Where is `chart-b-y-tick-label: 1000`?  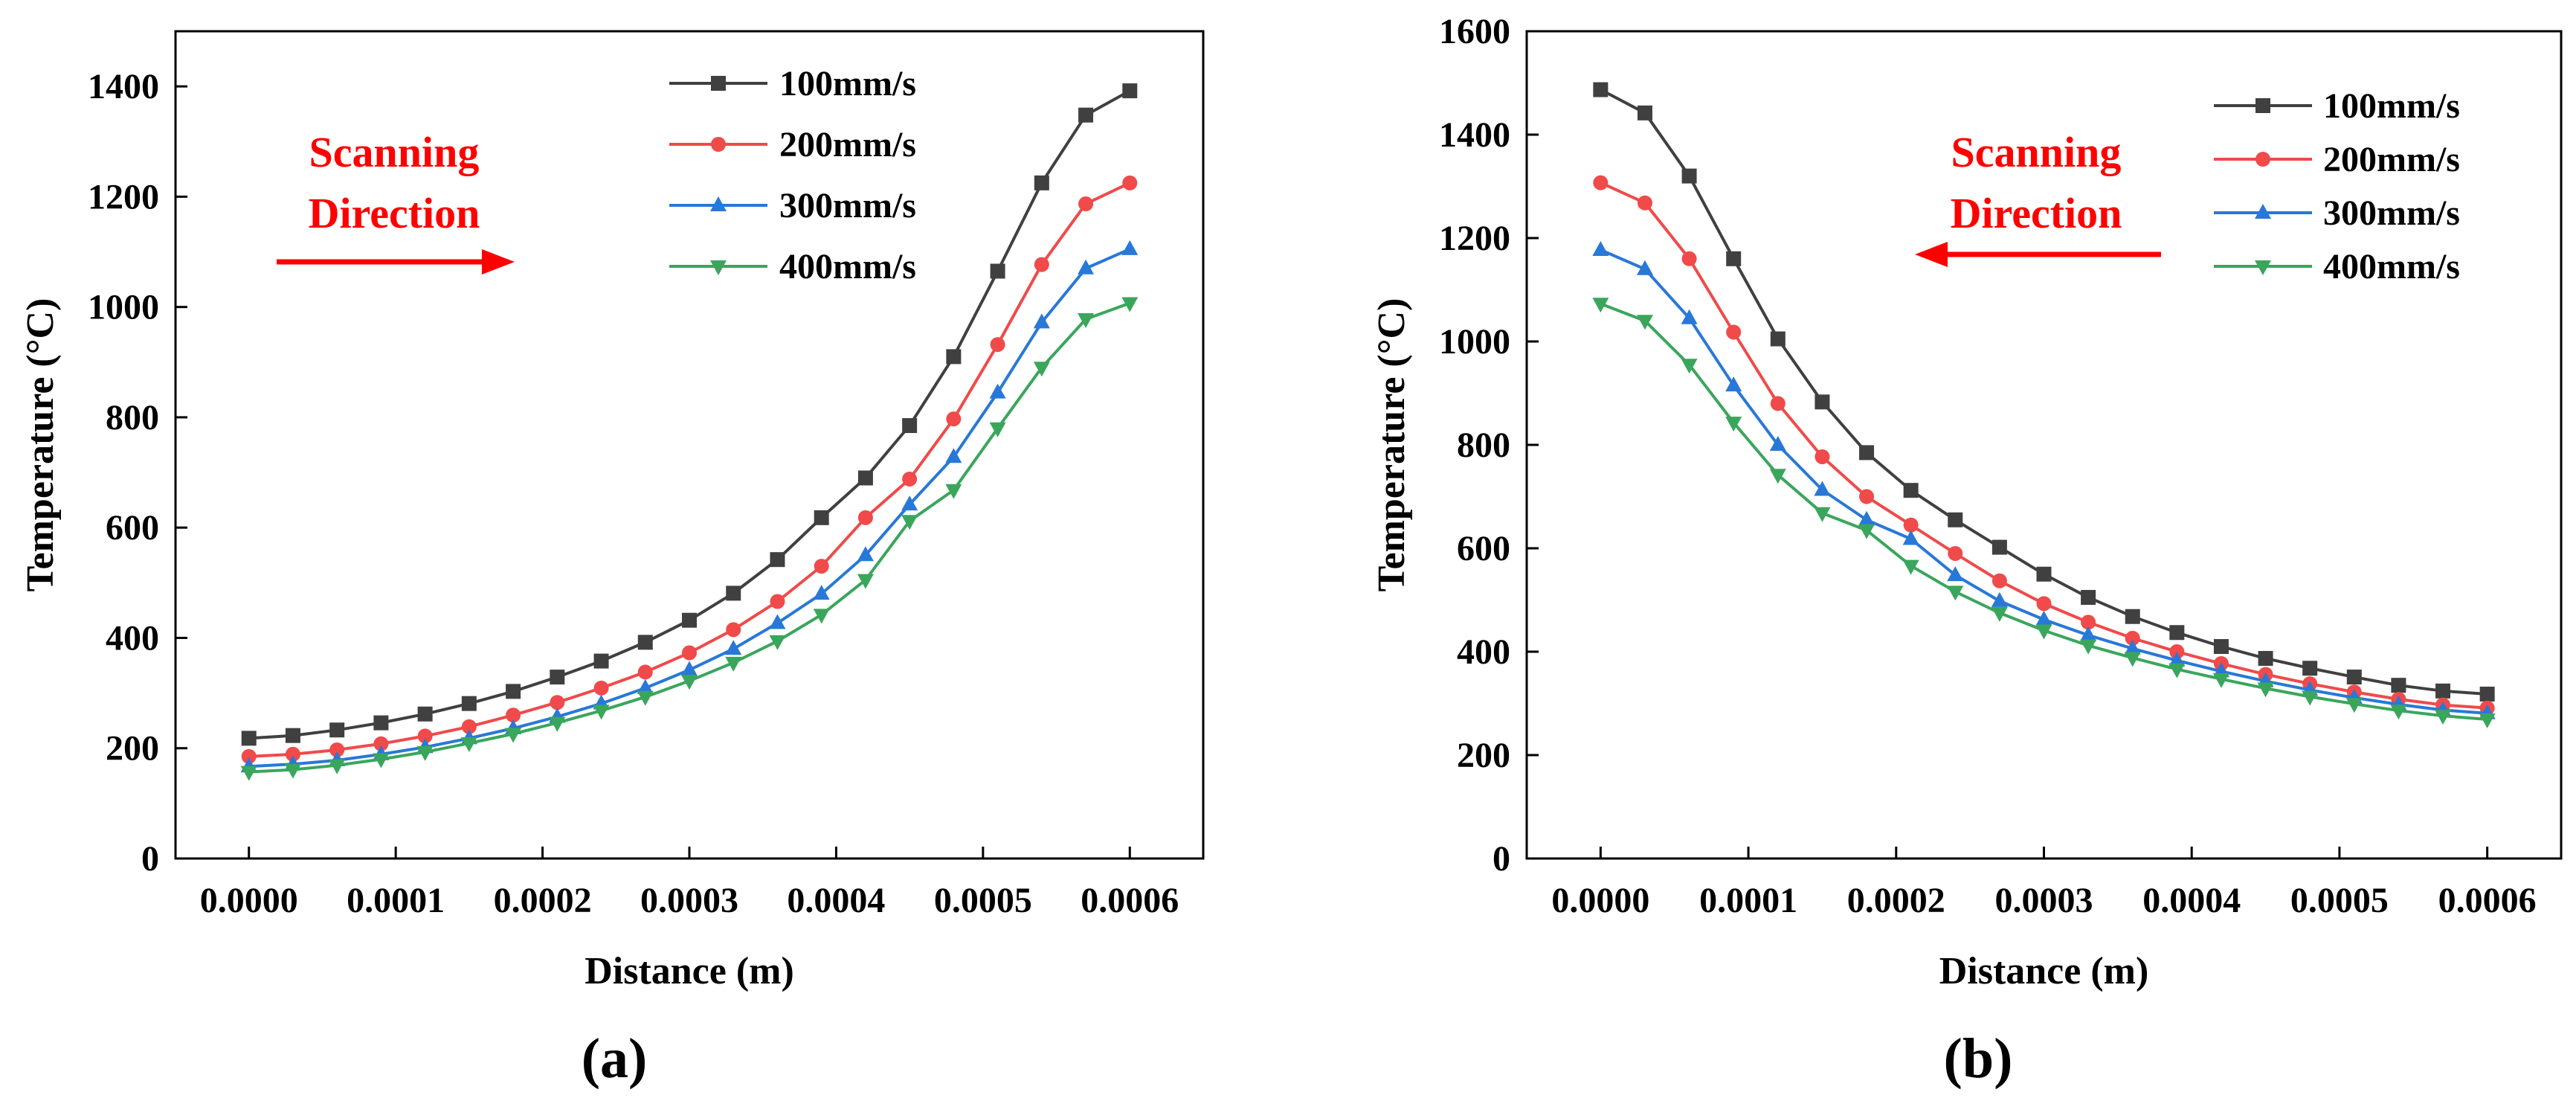 chart-b-y-tick-label: 1000 is located at coordinates (1474, 342).